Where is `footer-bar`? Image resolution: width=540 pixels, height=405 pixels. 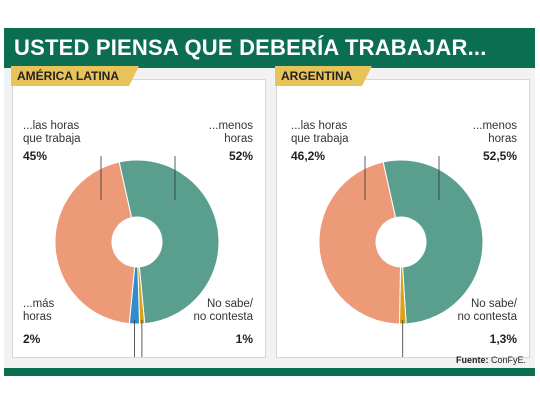 footer-bar is located at coordinates (269, 372).